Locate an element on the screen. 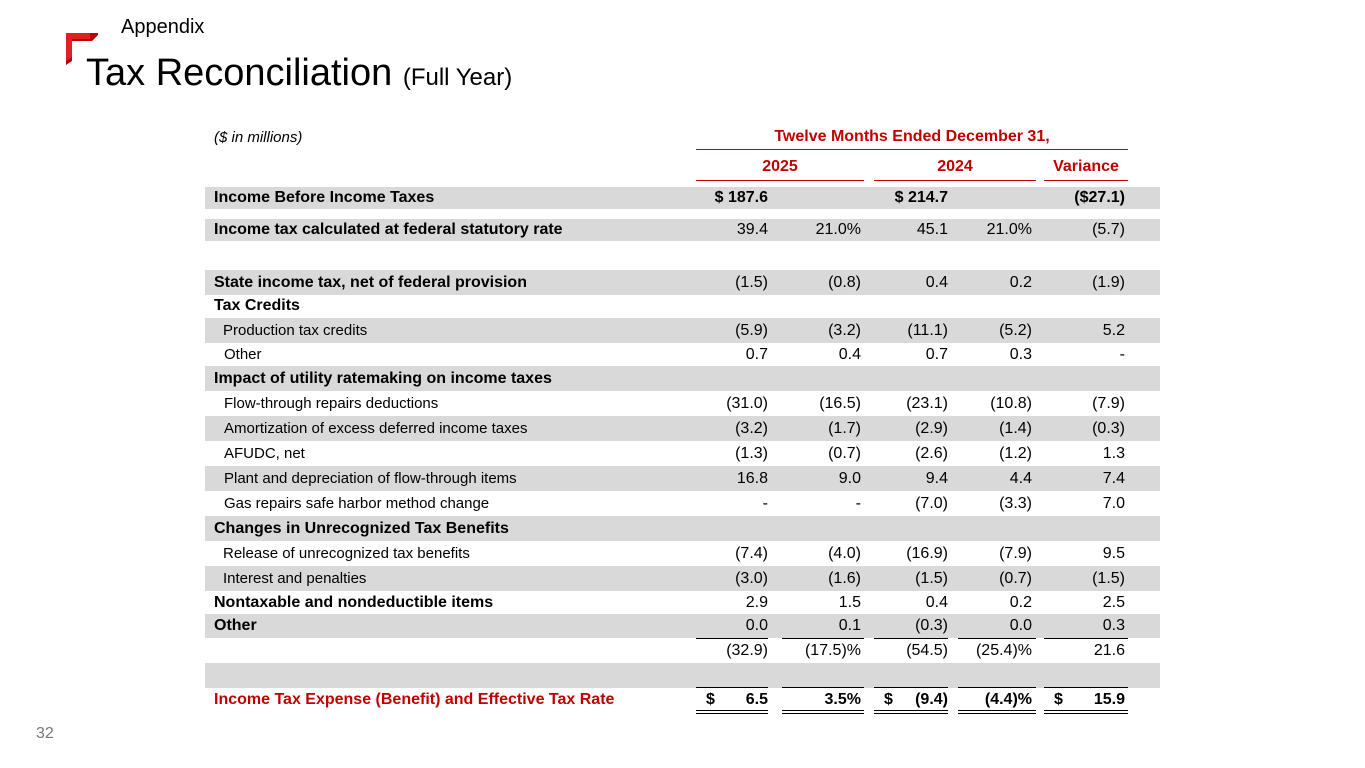  cell-ap: (1.6) is located at coordinates (844, 578).